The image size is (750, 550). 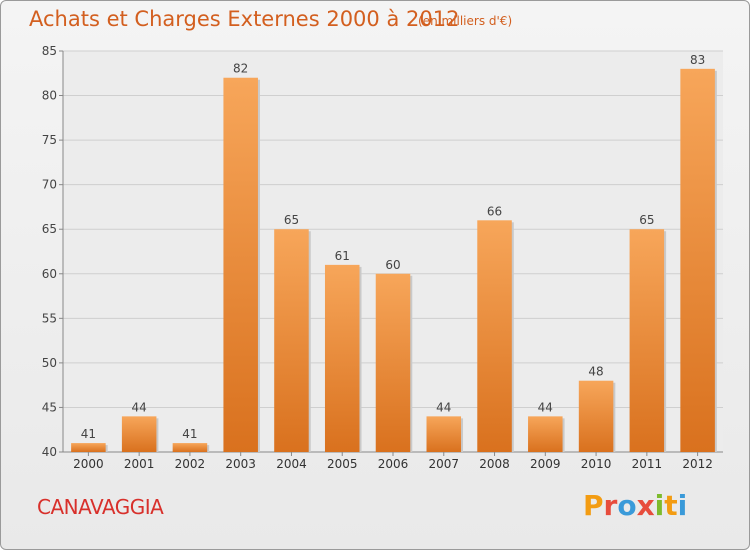 What do you see at coordinates (291, 464) in the screenshot?
I see `x-tick-label: 2004` at bounding box center [291, 464].